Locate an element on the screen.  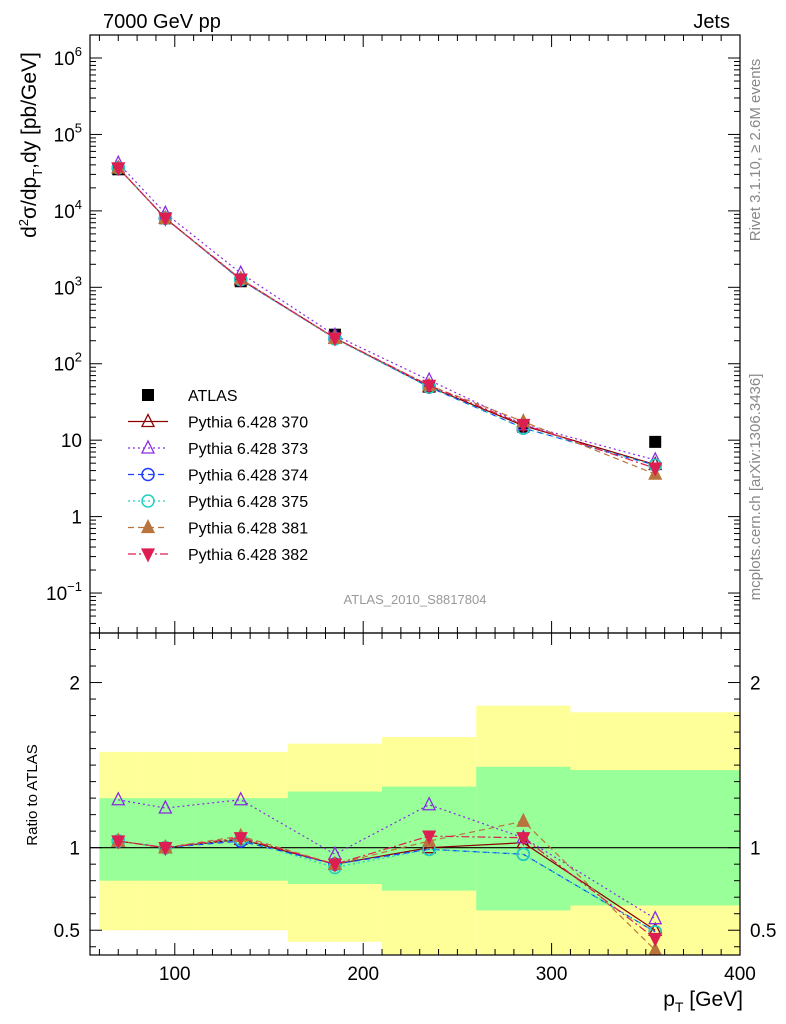
main-y-tick-label: 10⁻¹ is located at coordinates (64, 592).